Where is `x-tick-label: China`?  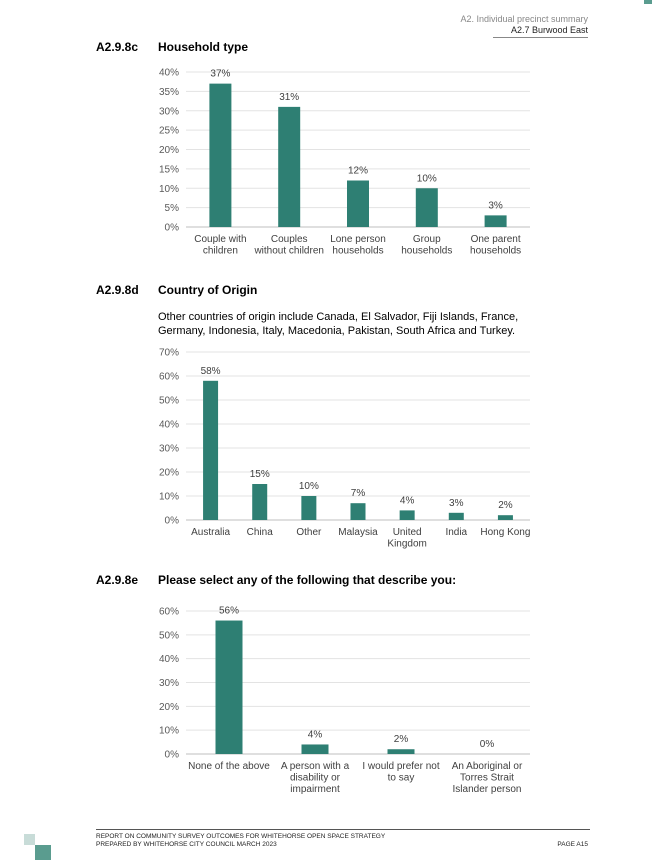
x-tick-label: China is located at coordinates (260, 532).